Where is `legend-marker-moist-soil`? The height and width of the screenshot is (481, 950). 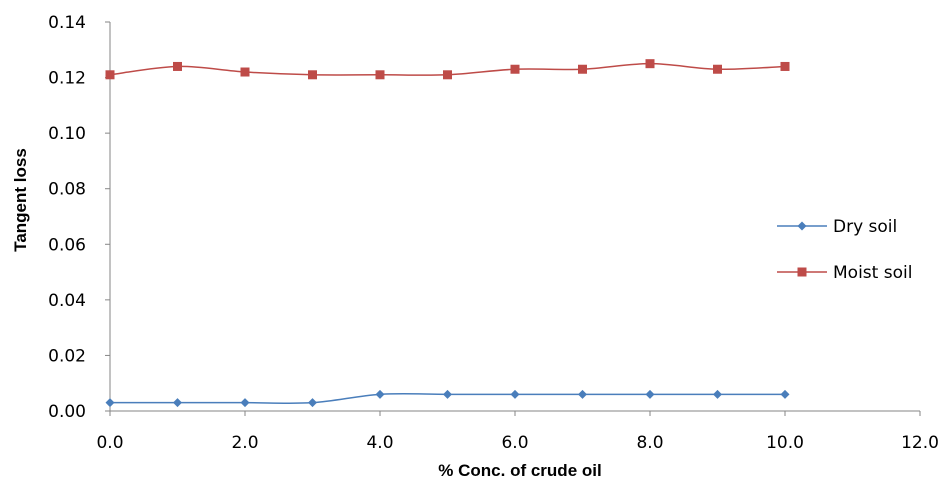
legend-marker-moist-soil is located at coordinates (802, 272).